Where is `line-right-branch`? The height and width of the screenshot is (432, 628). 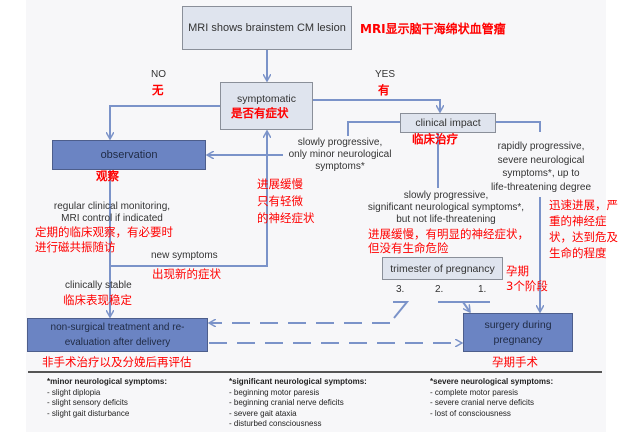 line-right-branch is located at coordinates (518, 126).